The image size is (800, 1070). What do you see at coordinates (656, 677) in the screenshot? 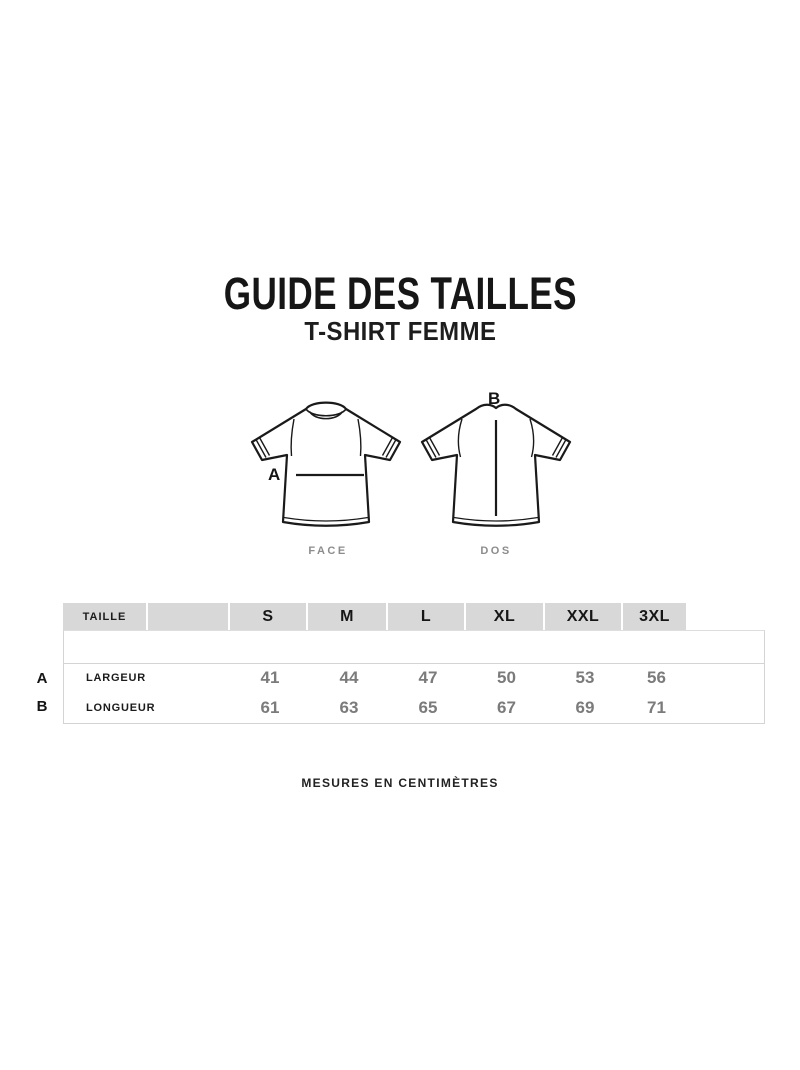
I see `largeur-value-3xl: 56` at bounding box center [656, 677].